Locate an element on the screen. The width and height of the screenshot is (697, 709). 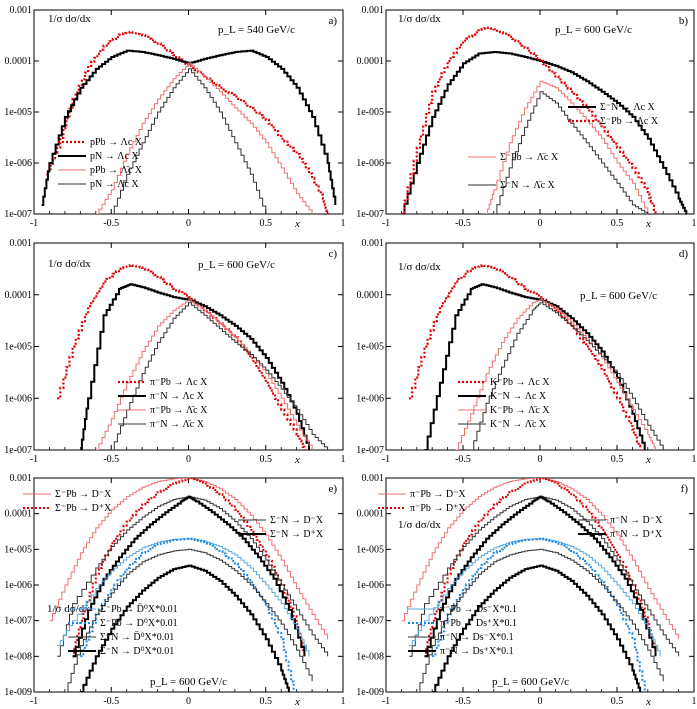
legend-label: Σ⁻Pb → Λc X is located at coordinates (629, 121).